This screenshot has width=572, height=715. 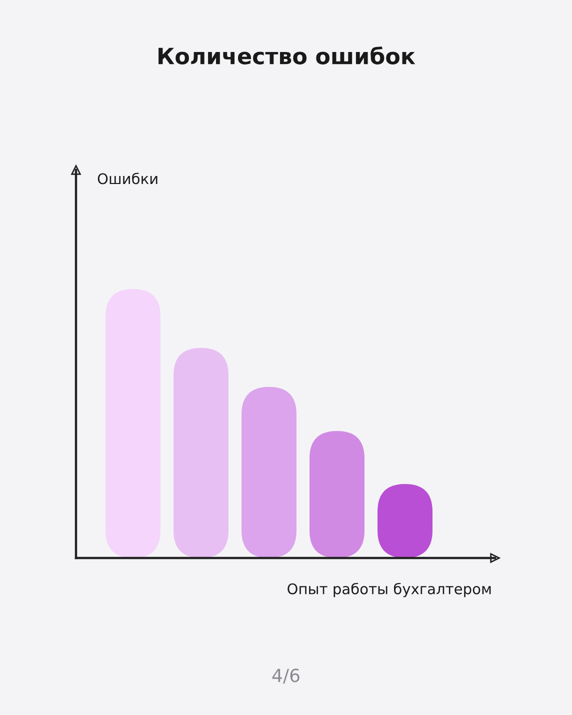 What do you see at coordinates (287, 55) in the screenshot?
I see `chart-title: Количество ошибок` at bounding box center [287, 55].